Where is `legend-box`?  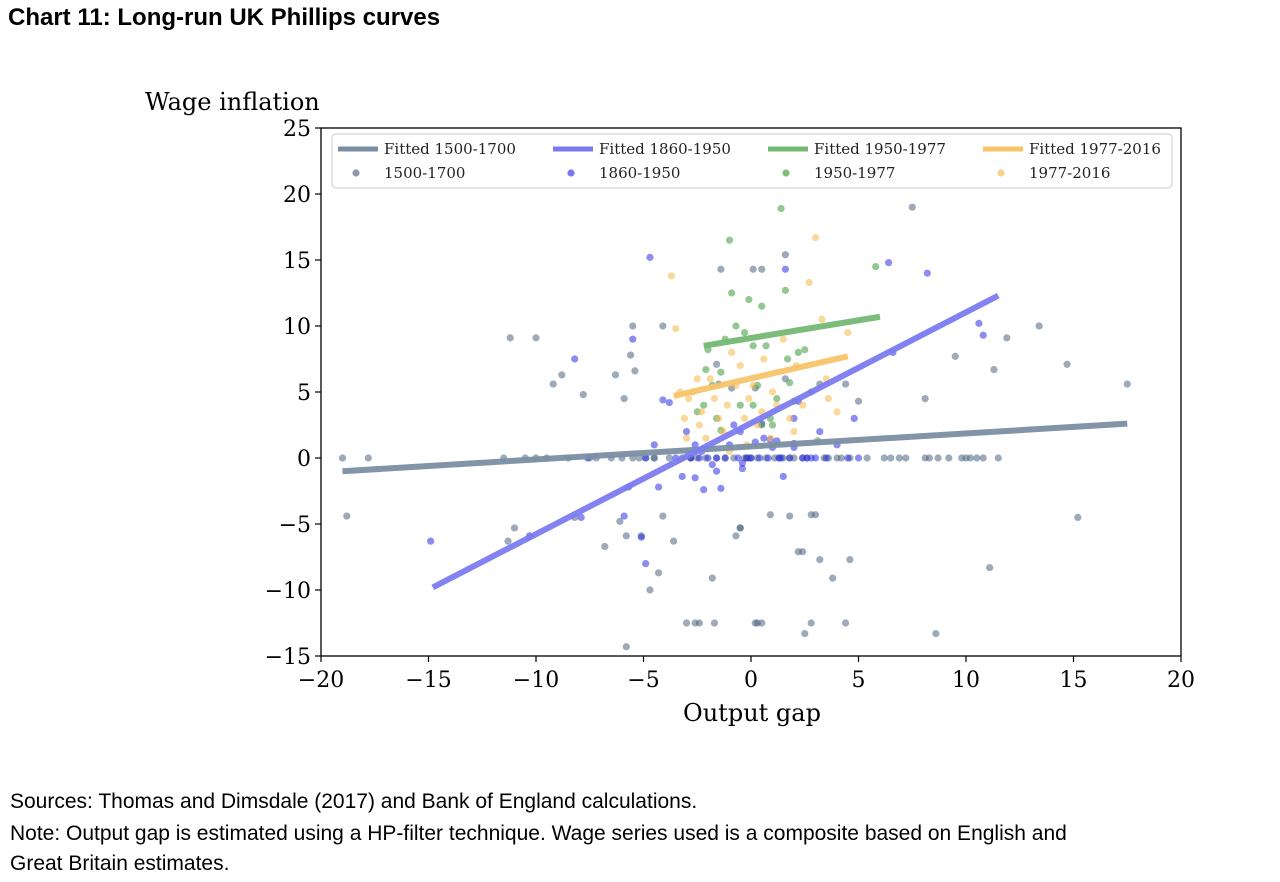
legend-box is located at coordinates (752, 161).